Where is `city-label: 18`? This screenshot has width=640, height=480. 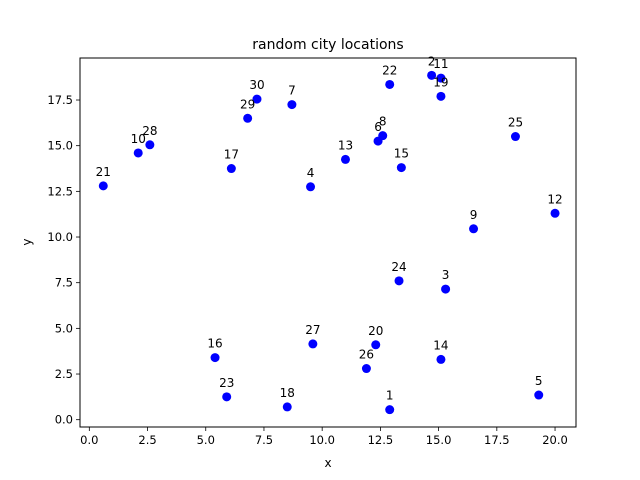 city-label: 18 is located at coordinates (287, 393).